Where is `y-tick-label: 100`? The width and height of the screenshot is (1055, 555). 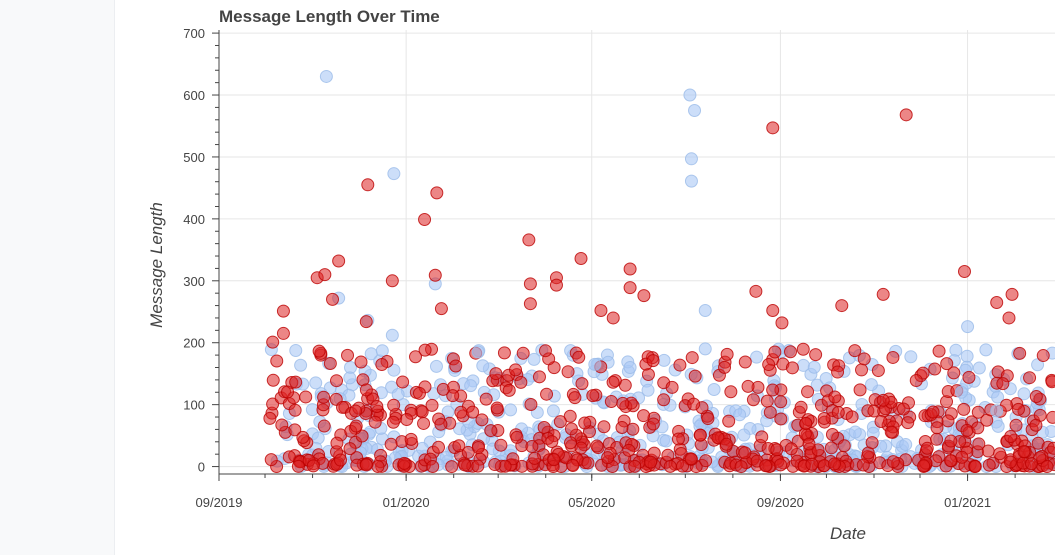 y-tick-label: 100 is located at coordinates (194, 405).